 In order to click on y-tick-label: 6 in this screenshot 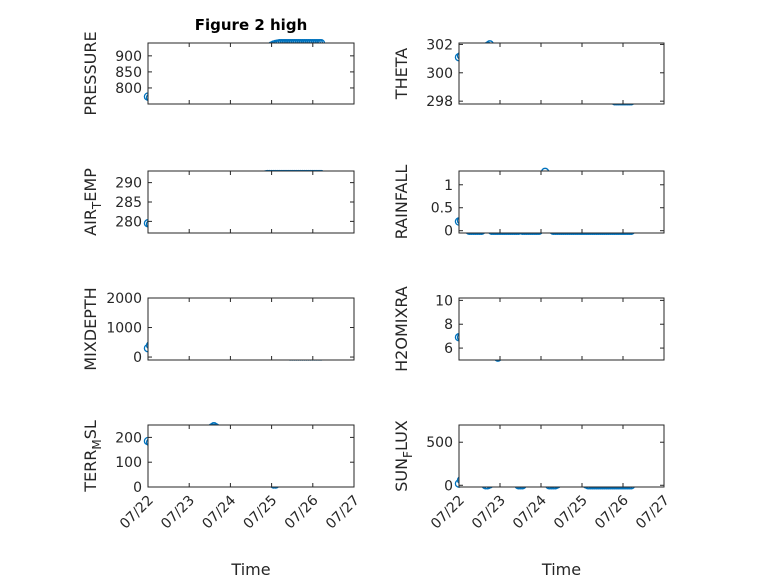, I will do `click(448, 349)`.